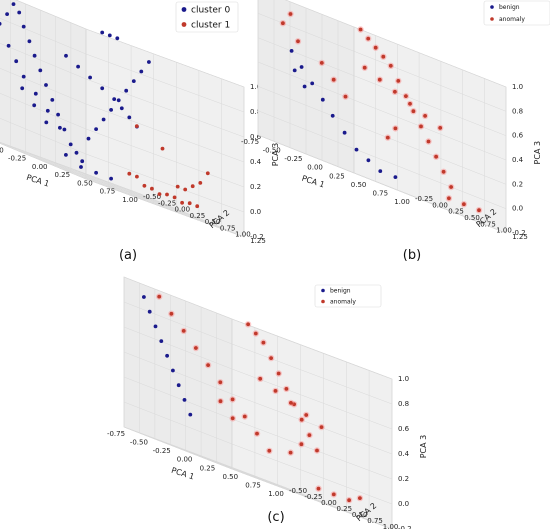 This screenshot has width=550, height=529. What do you see at coordinates (250, 142) in the screenshot?
I see `x-tick-label: -0.75` at bounding box center [250, 142].